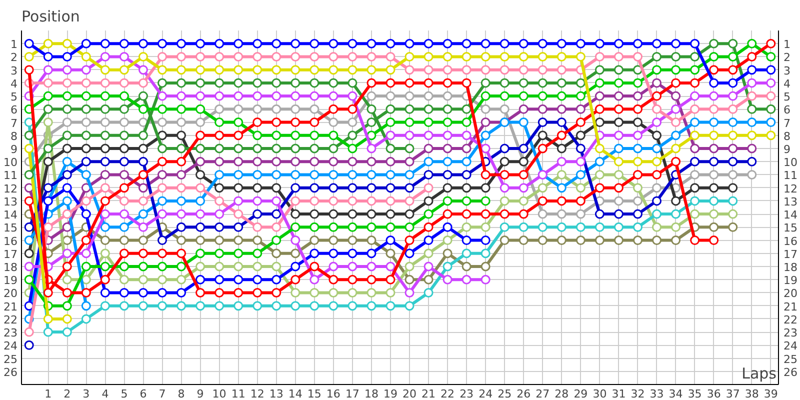 The width and height of the screenshot is (800, 400). I want to click on y-tick-label: 17, so click(11, 254).